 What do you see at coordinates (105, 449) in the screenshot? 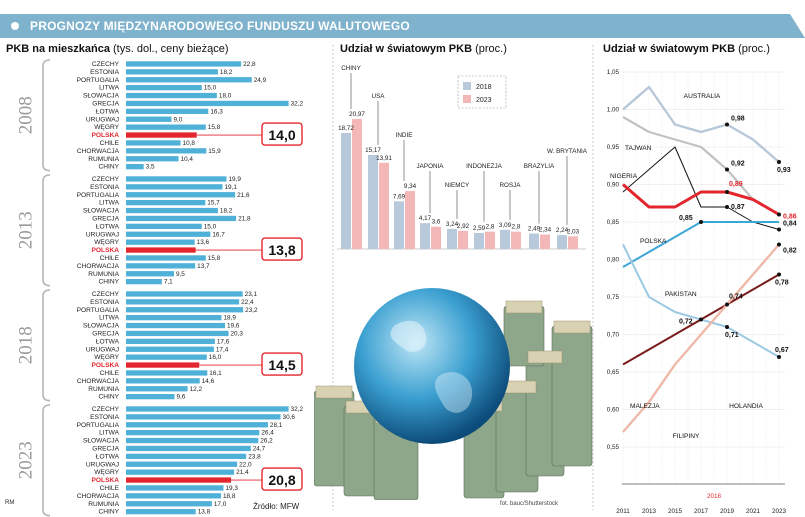
I see `country-label: GRECJA` at bounding box center [105, 449].